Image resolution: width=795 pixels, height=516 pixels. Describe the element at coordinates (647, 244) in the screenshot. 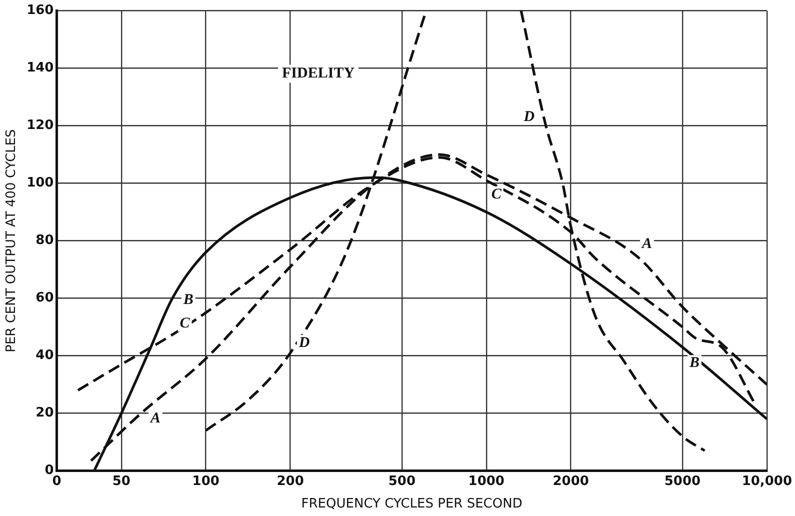

I see `text: A` at that location.